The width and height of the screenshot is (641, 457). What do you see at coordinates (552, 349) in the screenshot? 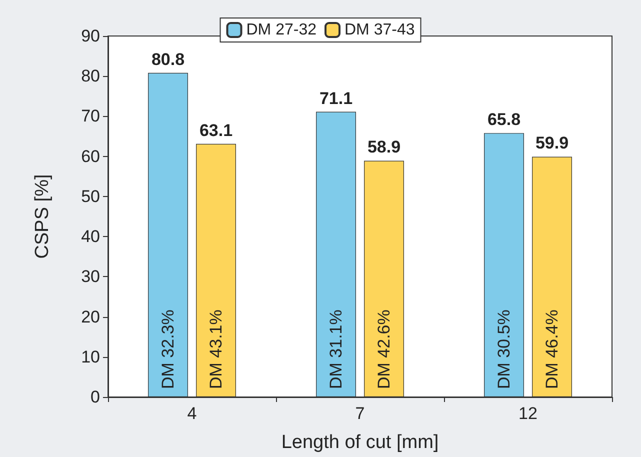
I see `annotation: DM 46.4%` at bounding box center [552, 349].